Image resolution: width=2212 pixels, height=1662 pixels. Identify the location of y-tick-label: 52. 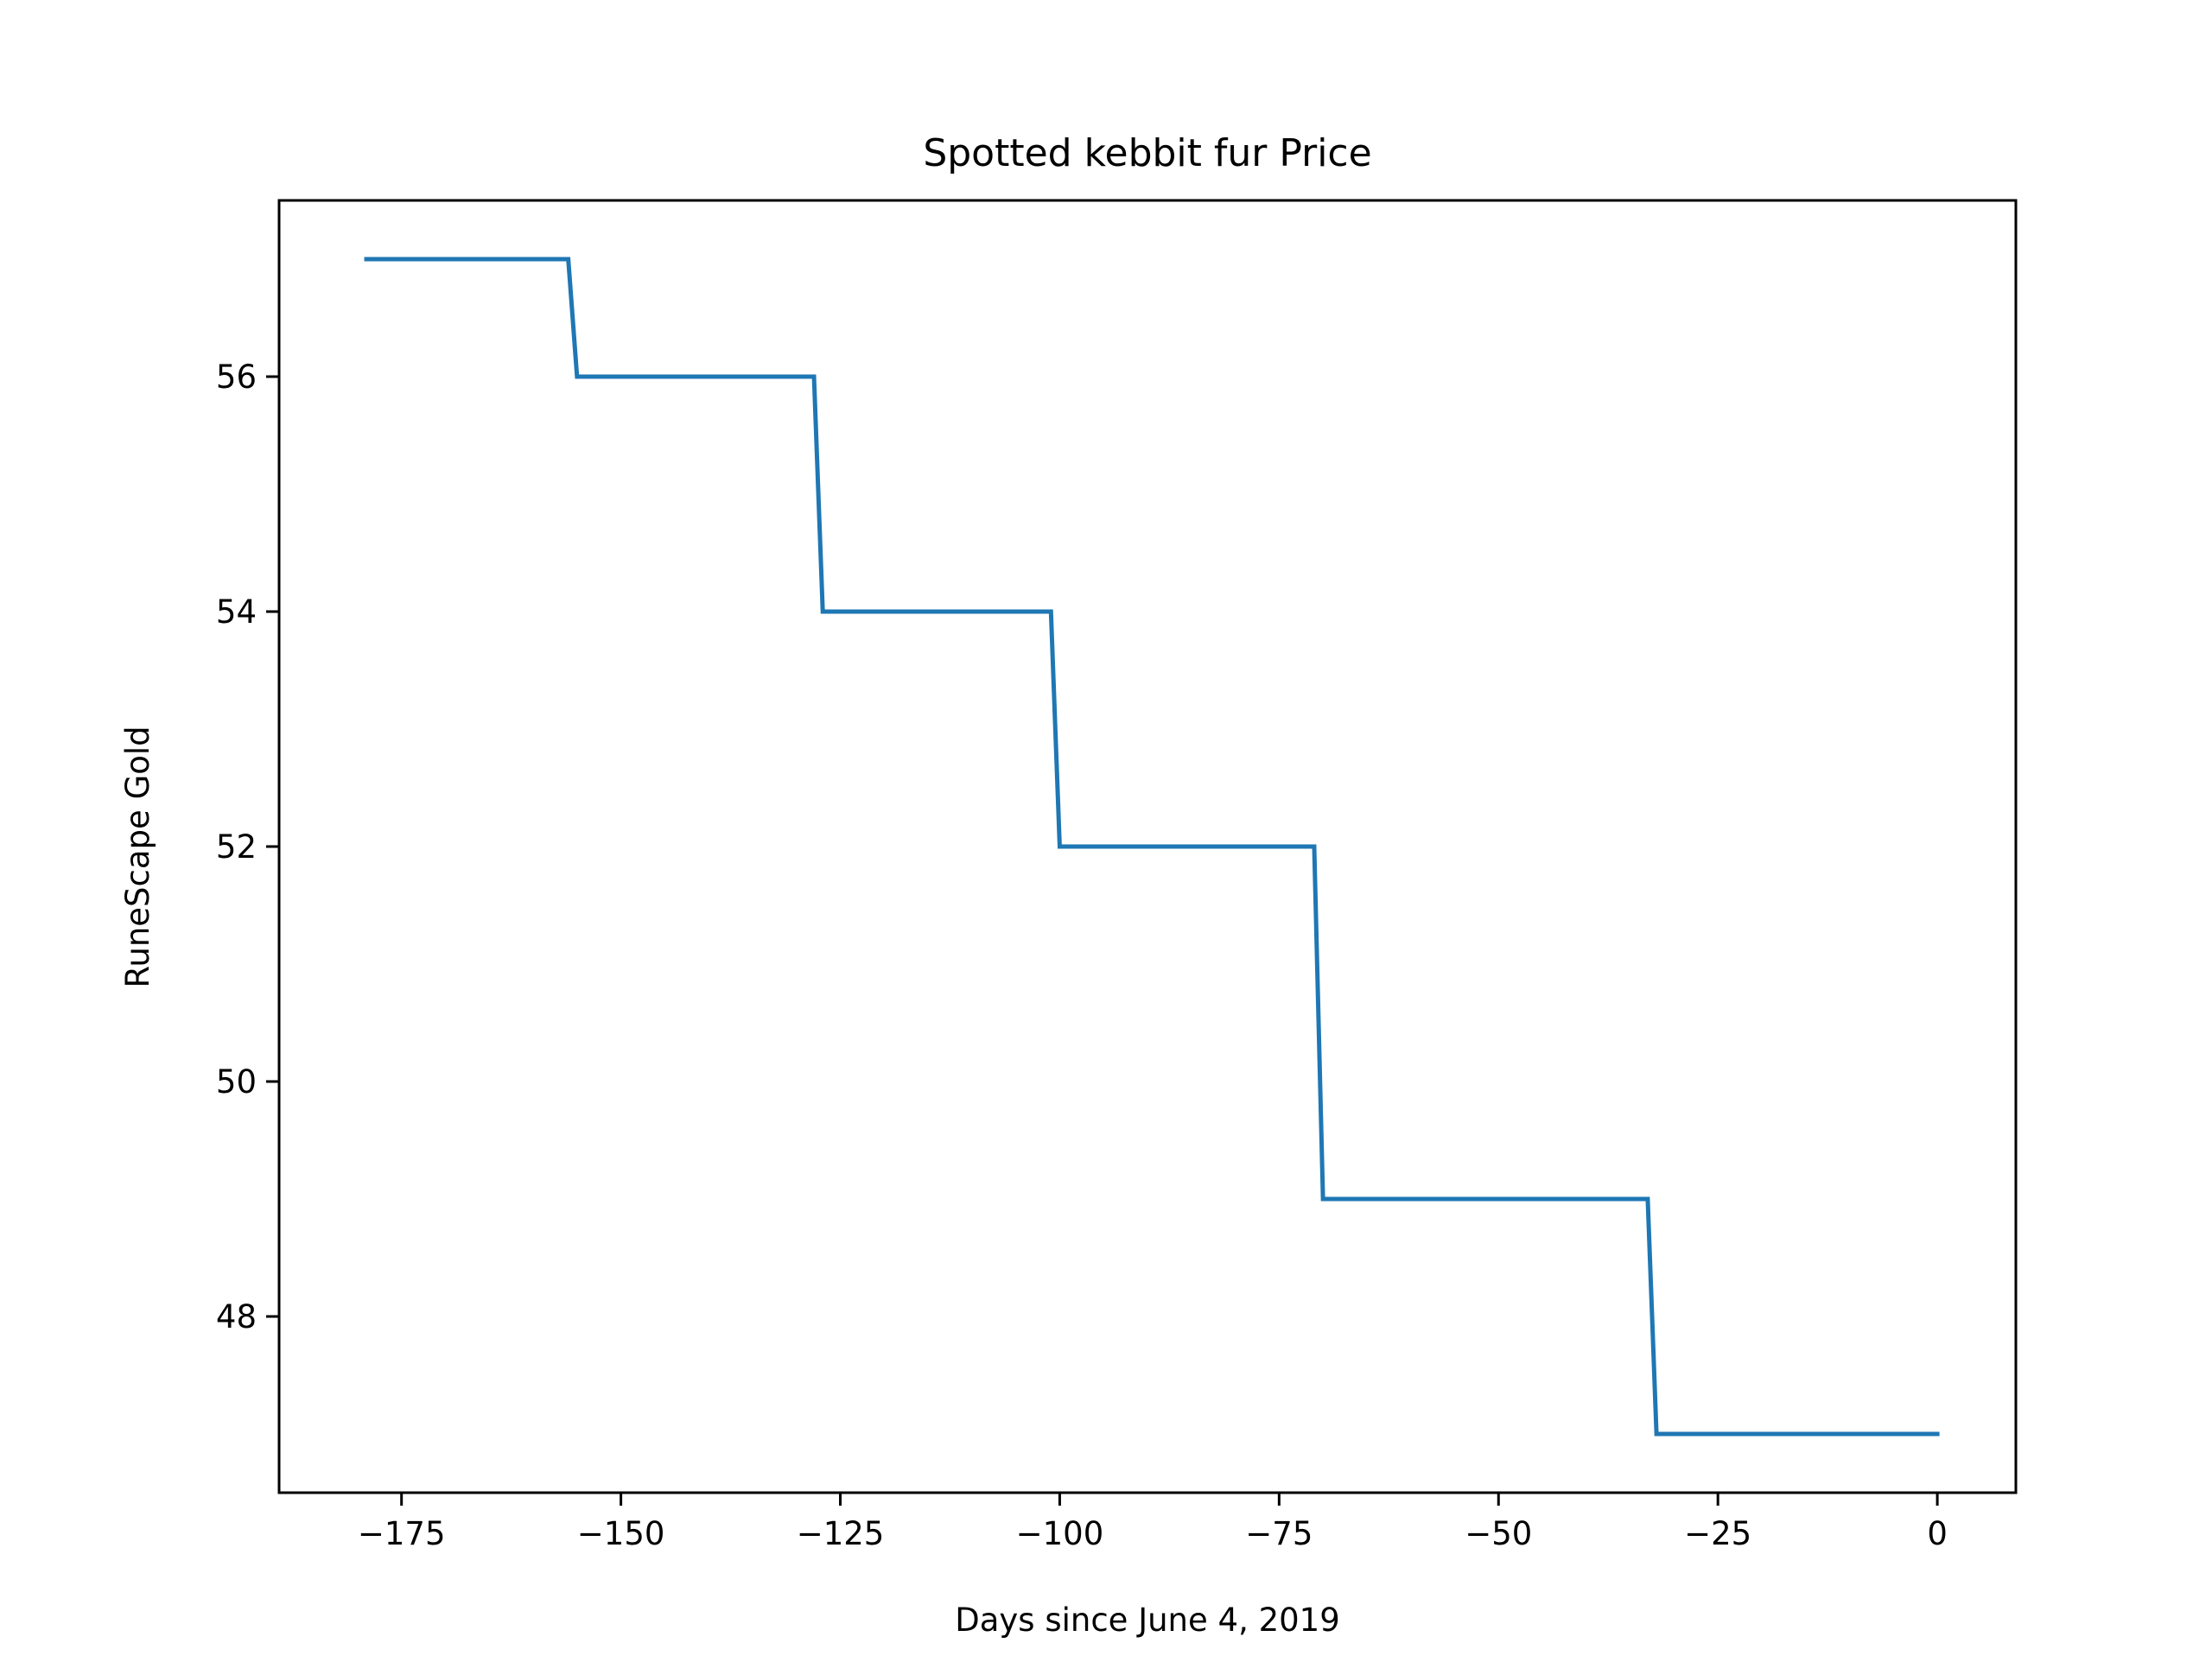
(236, 847).